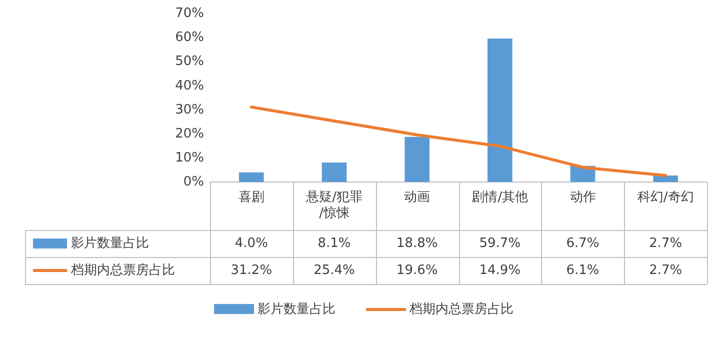 This screenshot has height=337, width=727. Describe the element at coordinates (189, 62) in the screenshot. I see `y-tick-label: 50%` at that location.